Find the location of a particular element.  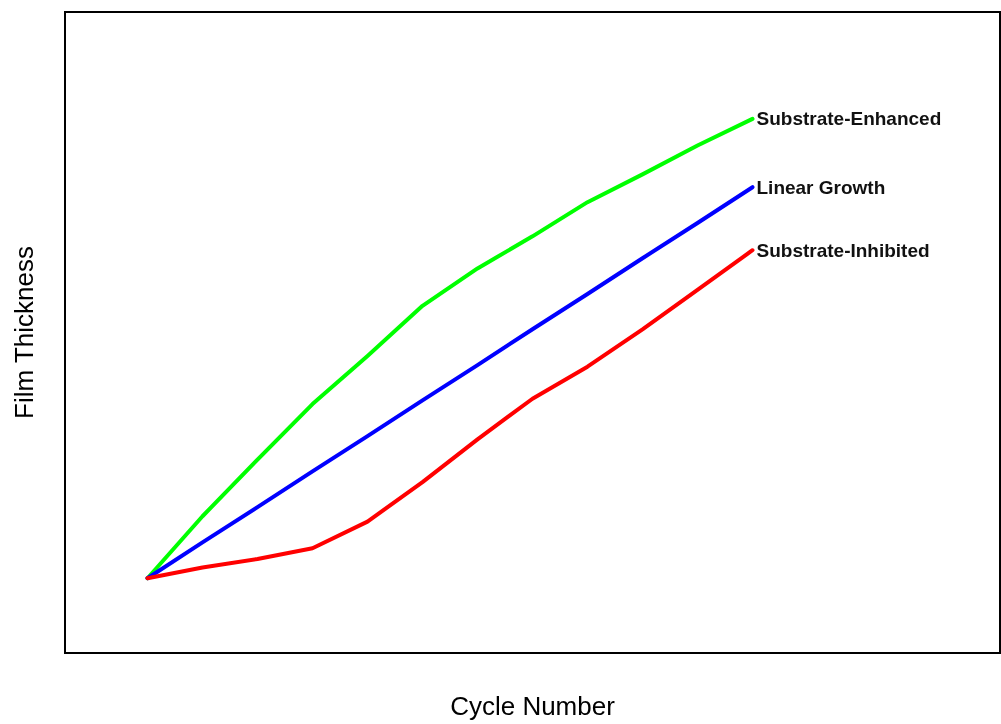

series-label: Linear Growth is located at coordinates (821, 187).